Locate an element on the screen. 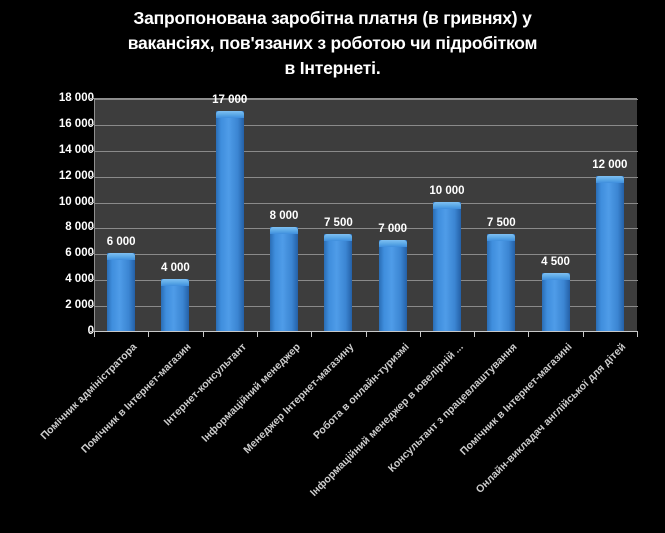 This screenshot has width=665, height=533. bar-value-label: 4 500 is located at coordinates (555, 261).